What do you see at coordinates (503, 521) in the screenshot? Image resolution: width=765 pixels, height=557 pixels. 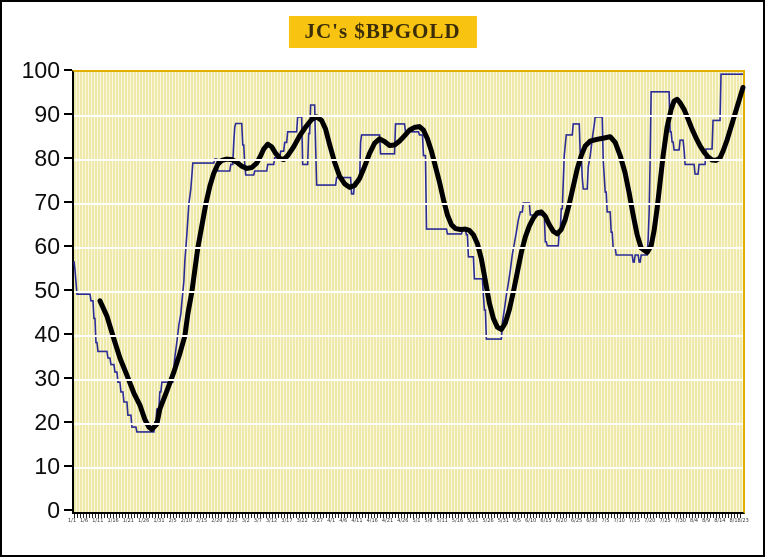 I see `x-axis-label: 5/31` at bounding box center [503, 521].